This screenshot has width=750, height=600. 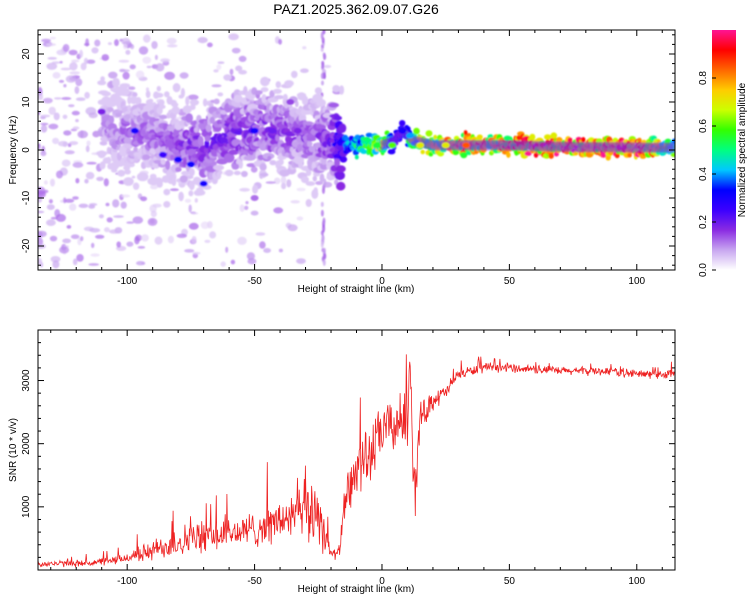 I want to click on spectrogram-ridge-halo, so click(x=672, y=148).